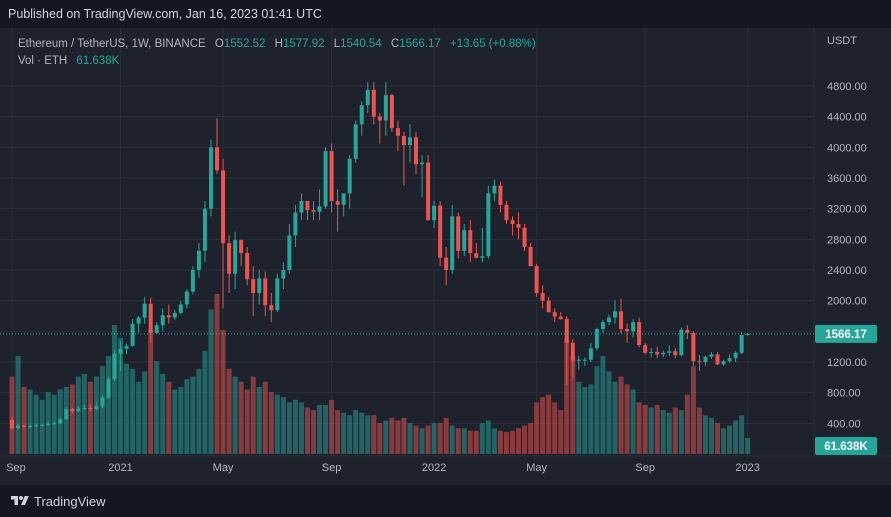  I want to click on y-tick-label: 1200.00, so click(847, 363).